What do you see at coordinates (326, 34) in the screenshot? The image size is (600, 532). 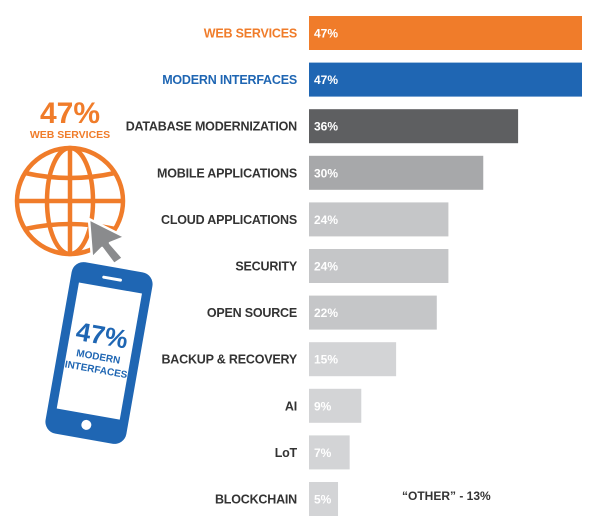 I see `value-label-web-services: 47%` at bounding box center [326, 34].